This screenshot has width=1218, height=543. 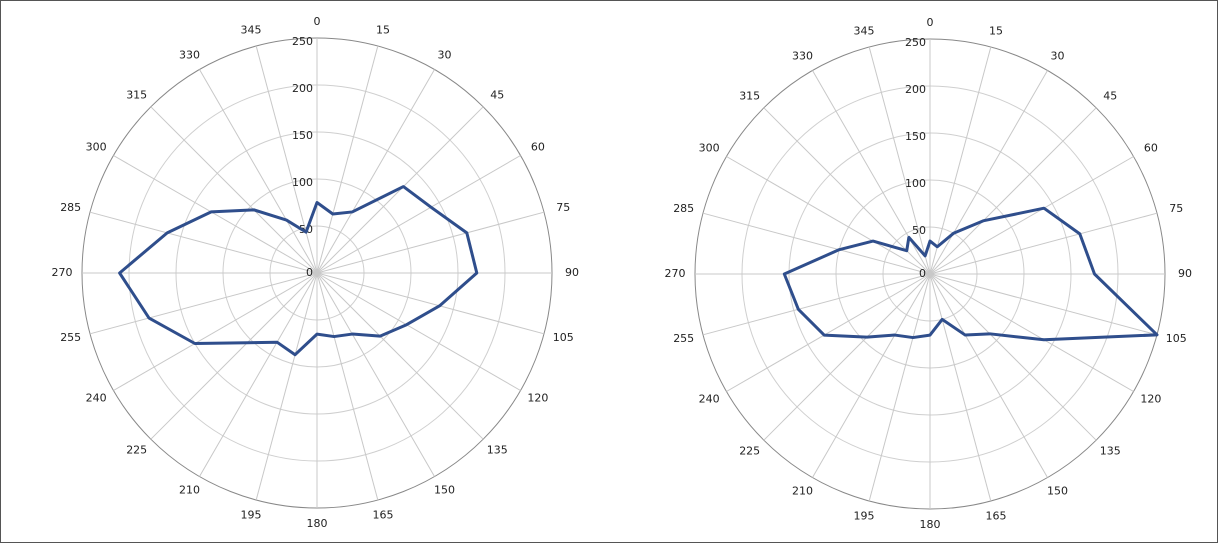 I want to click on radial-tick-label: 50, so click(x=919, y=230).